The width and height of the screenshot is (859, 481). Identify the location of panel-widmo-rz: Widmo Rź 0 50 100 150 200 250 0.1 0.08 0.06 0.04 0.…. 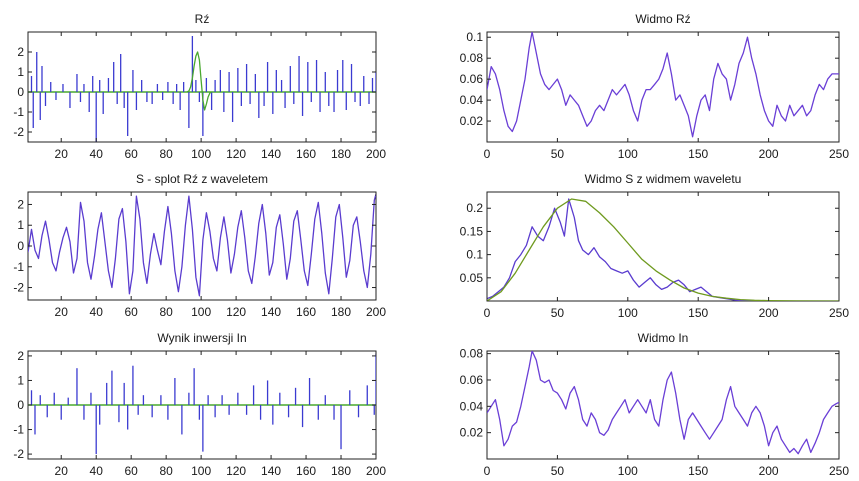
(655, 86).